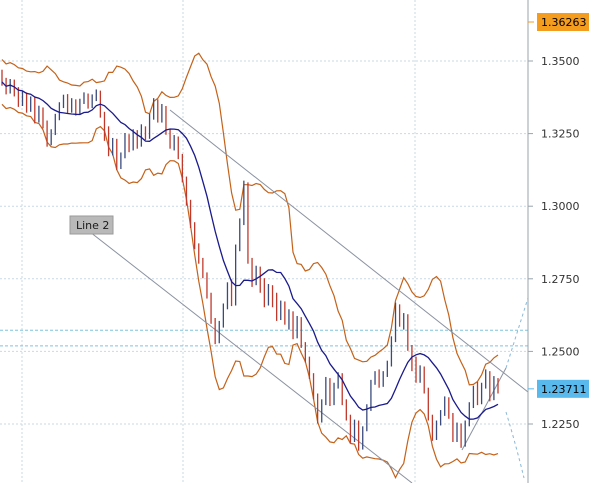 This screenshot has width=593, height=487. Describe the element at coordinates (560, 279) in the screenshot. I see `price-tick-label: 1.2750` at that location.